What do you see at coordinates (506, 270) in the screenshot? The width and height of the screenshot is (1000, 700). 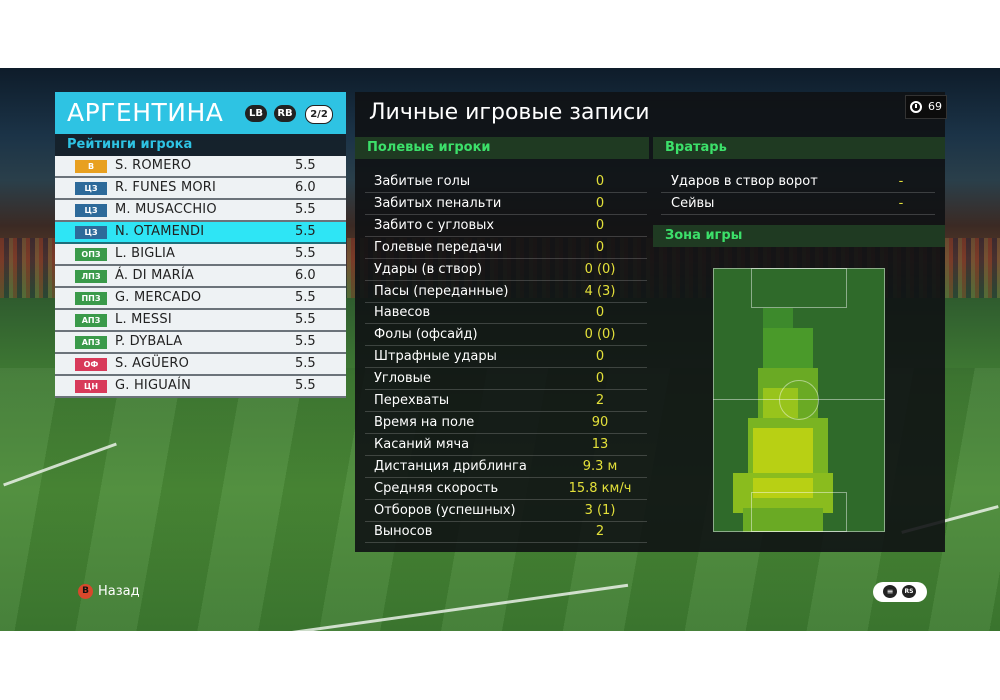 I see `stat-row: Удары (в створ) 0 (0)` at bounding box center [506, 270].